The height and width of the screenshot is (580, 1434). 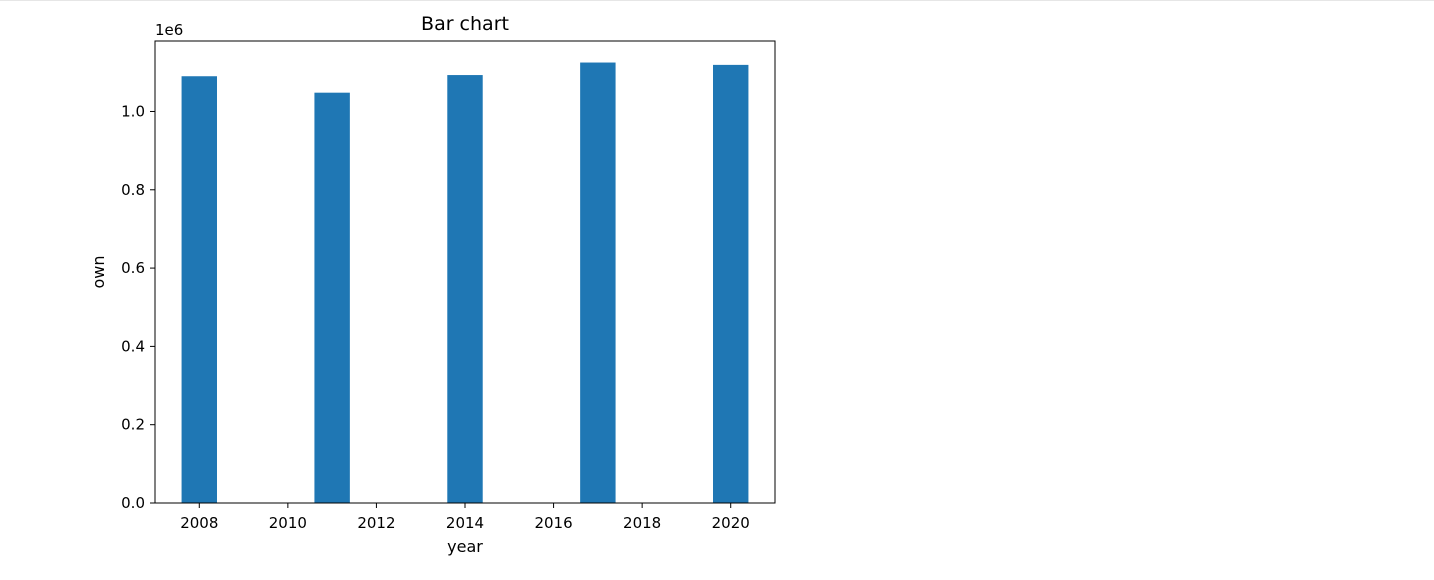 What do you see at coordinates (465, 289) in the screenshot?
I see `bar-2014` at bounding box center [465, 289].